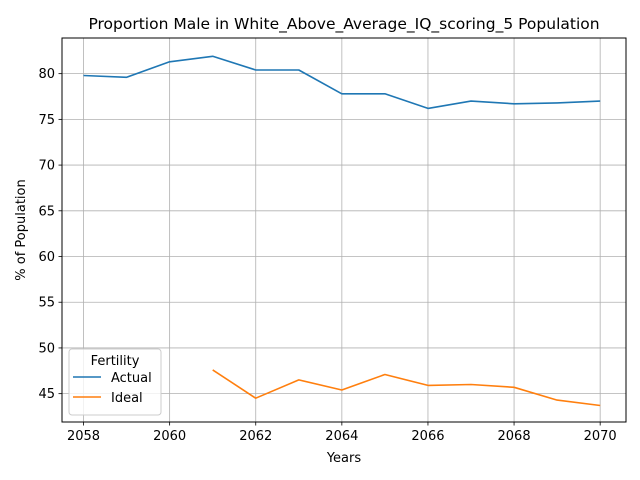 The width and height of the screenshot is (640, 480). Describe the element at coordinates (46, 394) in the screenshot. I see `y-tick-label: 45` at that location.